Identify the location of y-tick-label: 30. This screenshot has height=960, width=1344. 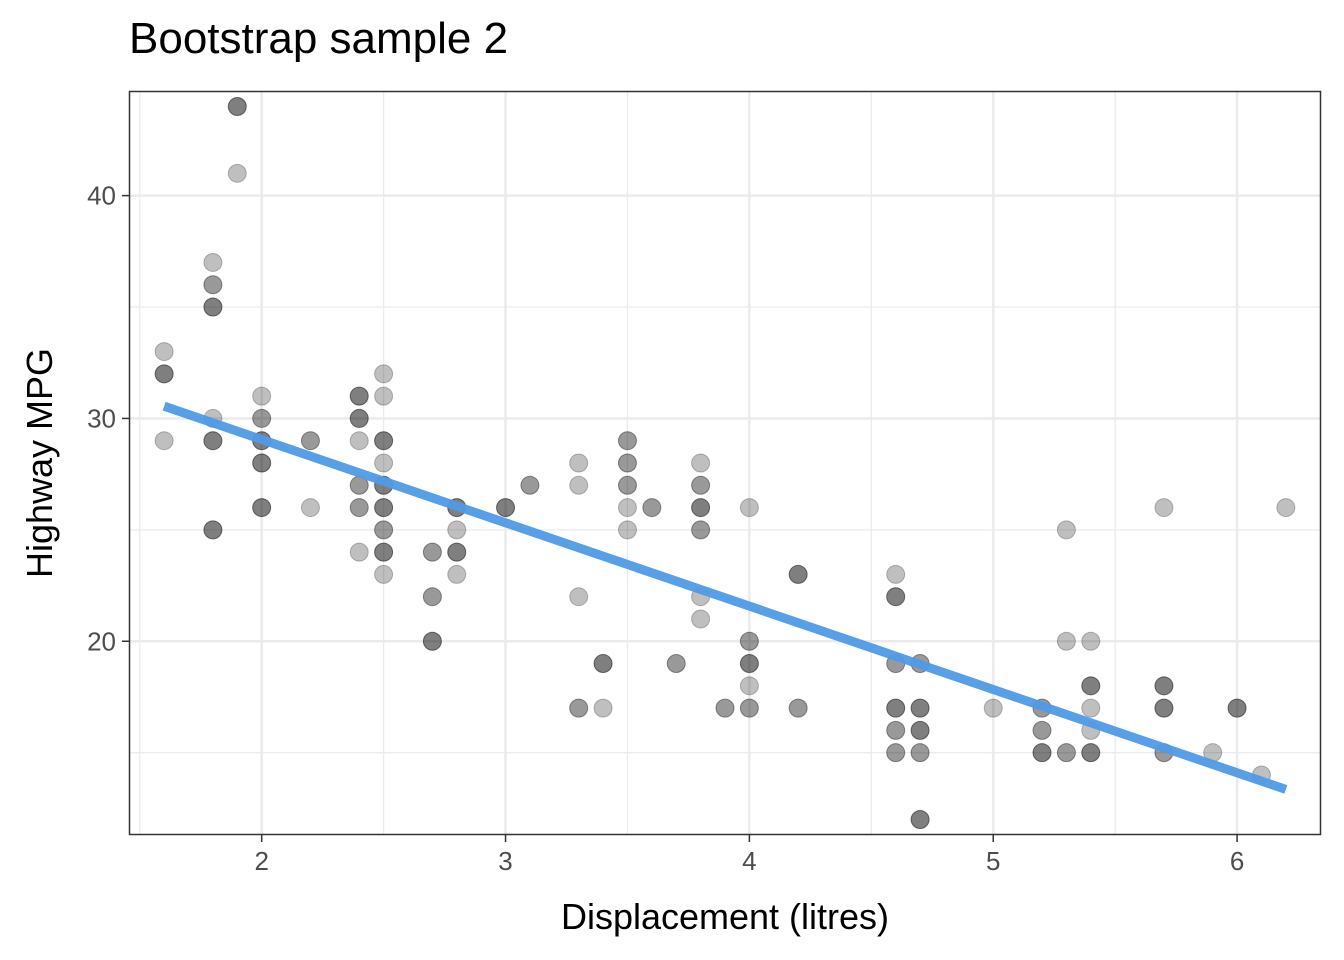
(101, 418).